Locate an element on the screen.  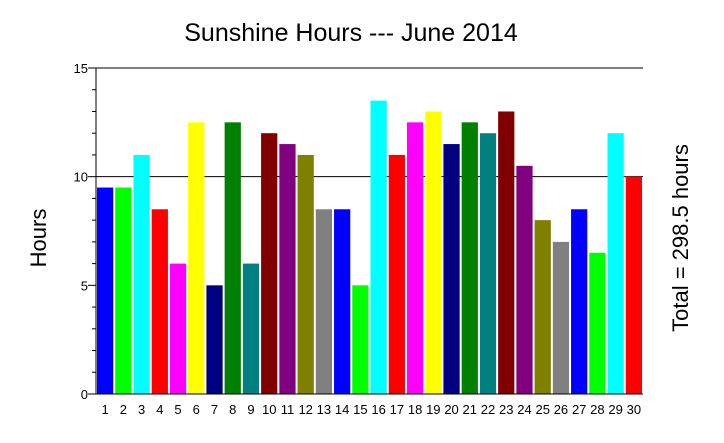
x-tick-label: 5 is located at coordinates (177, 409).